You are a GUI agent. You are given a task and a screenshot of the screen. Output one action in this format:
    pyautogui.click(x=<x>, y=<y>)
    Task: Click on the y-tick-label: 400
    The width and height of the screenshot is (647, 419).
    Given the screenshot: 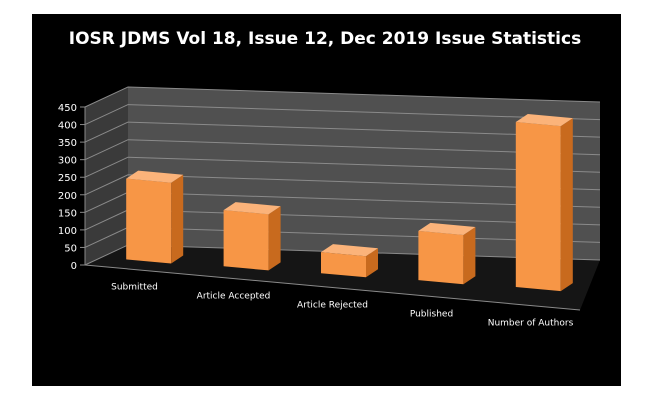 What is the action you would take?
    pyautogui.click(x=67, y=126)
    